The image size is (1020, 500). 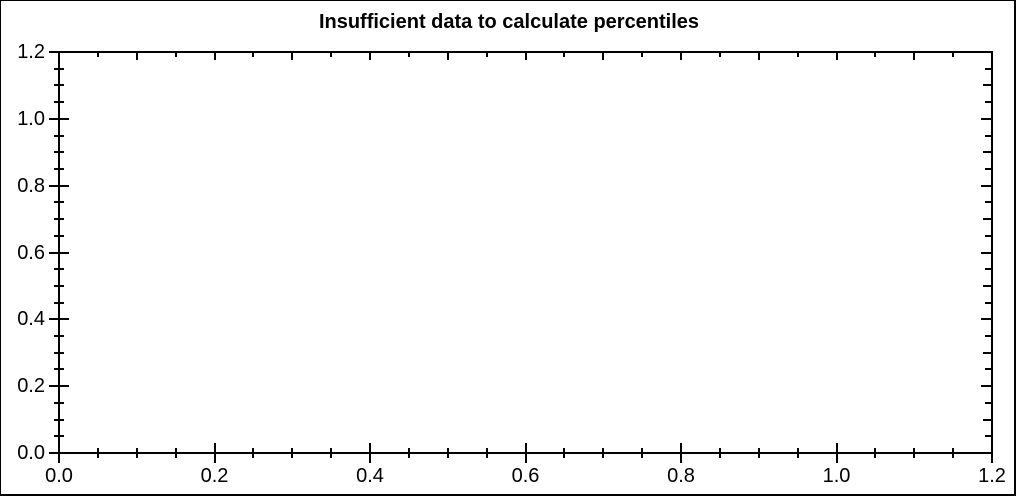 I want to click on y-tick-label: 0.4, so click(x=31, y=319).